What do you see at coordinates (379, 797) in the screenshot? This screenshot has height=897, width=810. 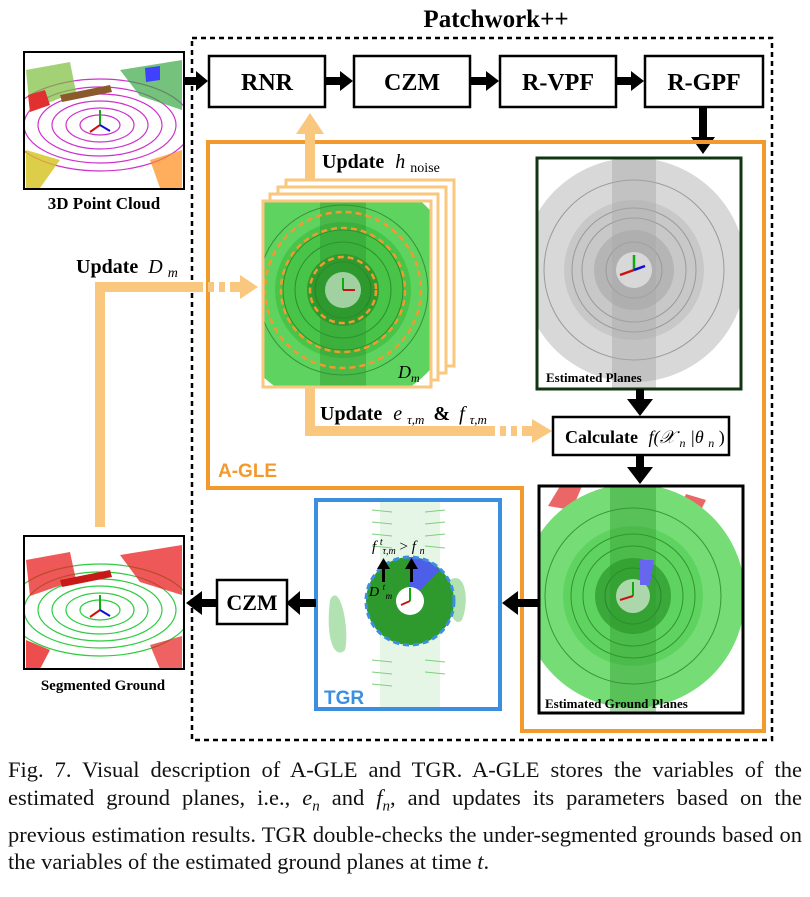 I see `caption-f: f` at bounding box center [379, 797].